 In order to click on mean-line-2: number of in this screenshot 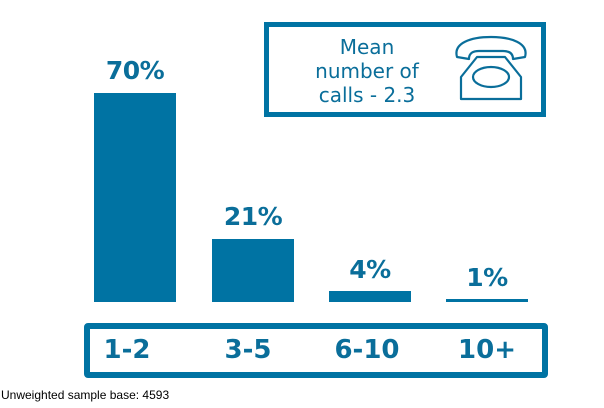, I will do `click(367, 71)`.